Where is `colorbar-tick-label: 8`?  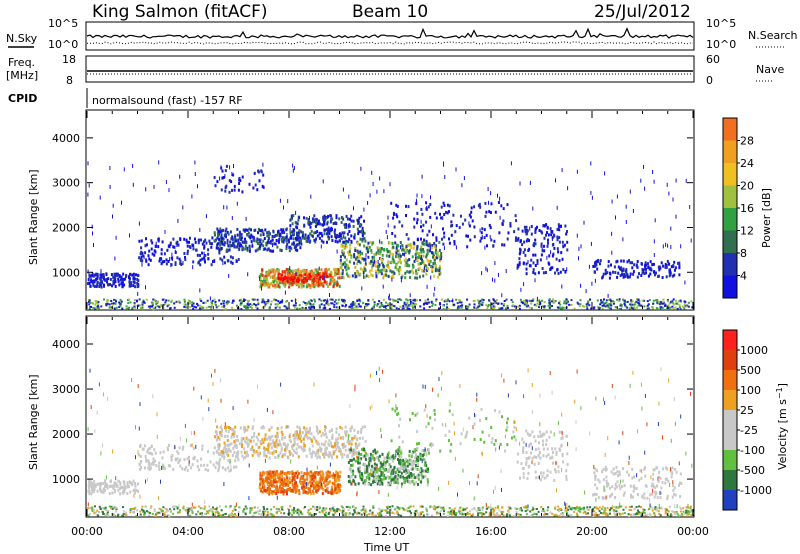
colorbar-tick-label: 8 is located at coordinates (743, 253).